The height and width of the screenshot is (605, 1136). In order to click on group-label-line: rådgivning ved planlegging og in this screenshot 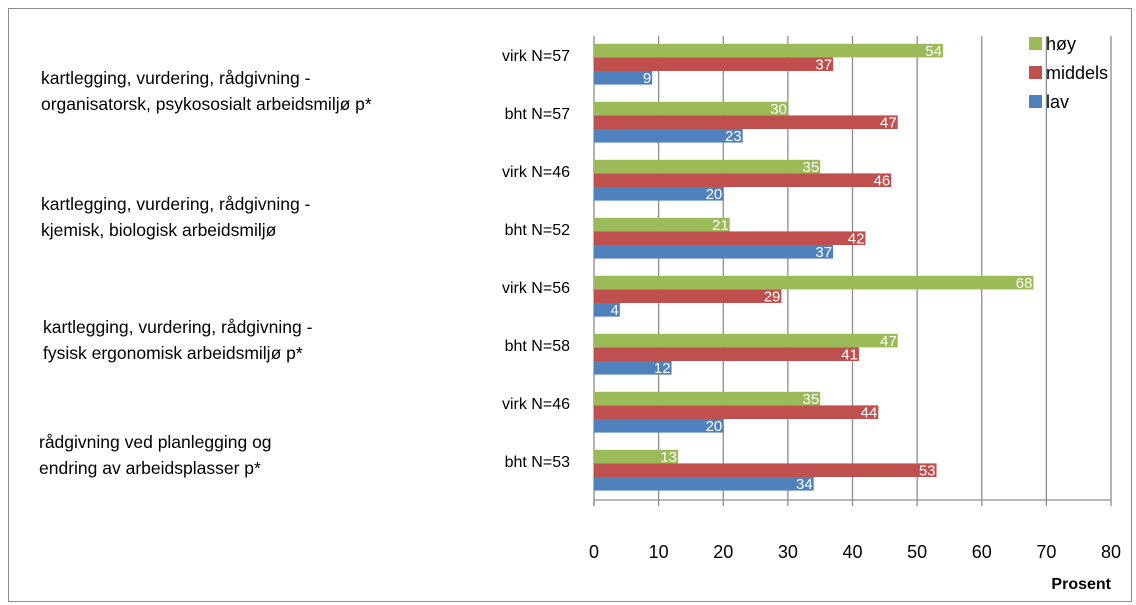, I will do `click(155, 442)`.